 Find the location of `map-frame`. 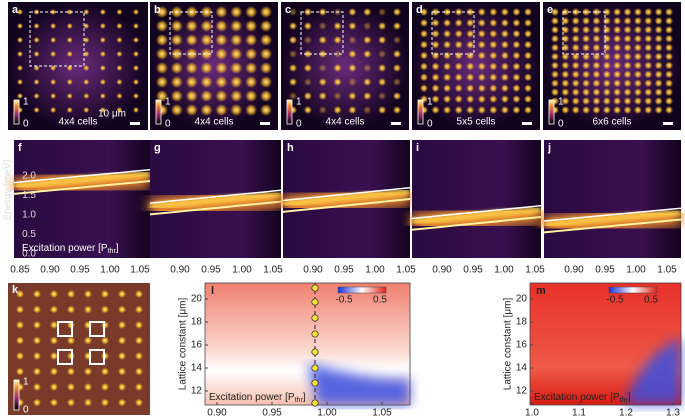

map-frame is located at coordinates (307, 344).